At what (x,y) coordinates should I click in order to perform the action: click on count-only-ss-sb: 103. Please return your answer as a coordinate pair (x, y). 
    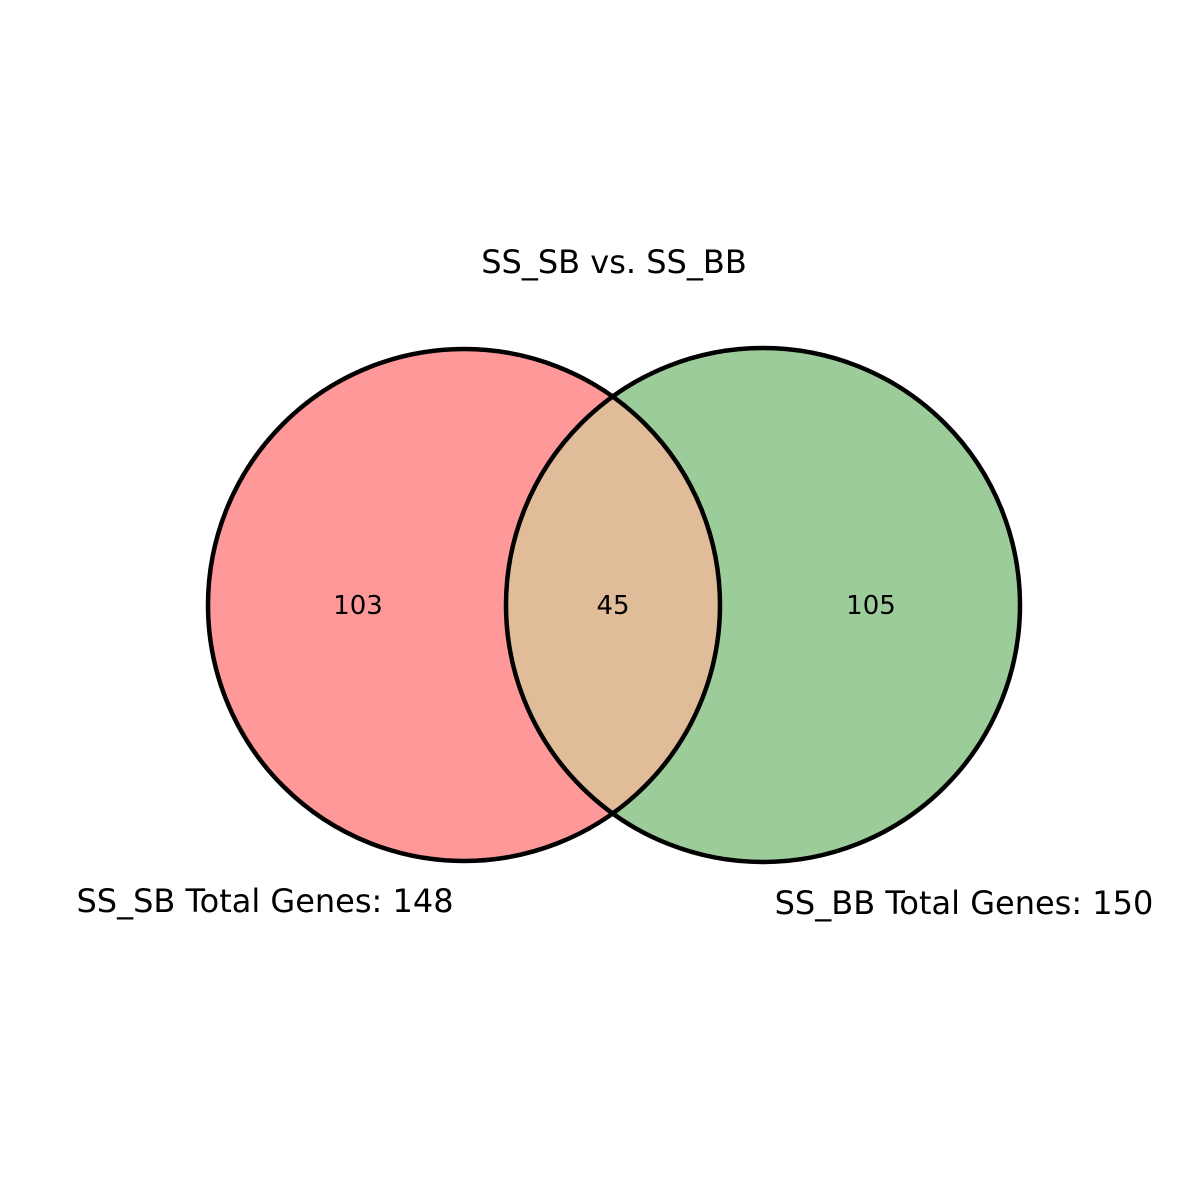
    Looking at the image, I should click on (358, 606).